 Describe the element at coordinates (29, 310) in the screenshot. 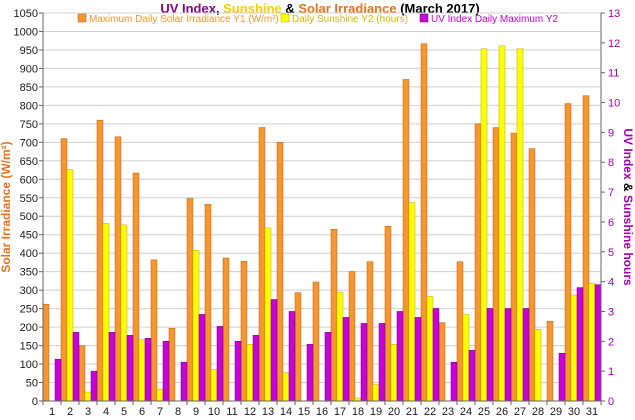

I see `left-tick-label: 250` at that location.